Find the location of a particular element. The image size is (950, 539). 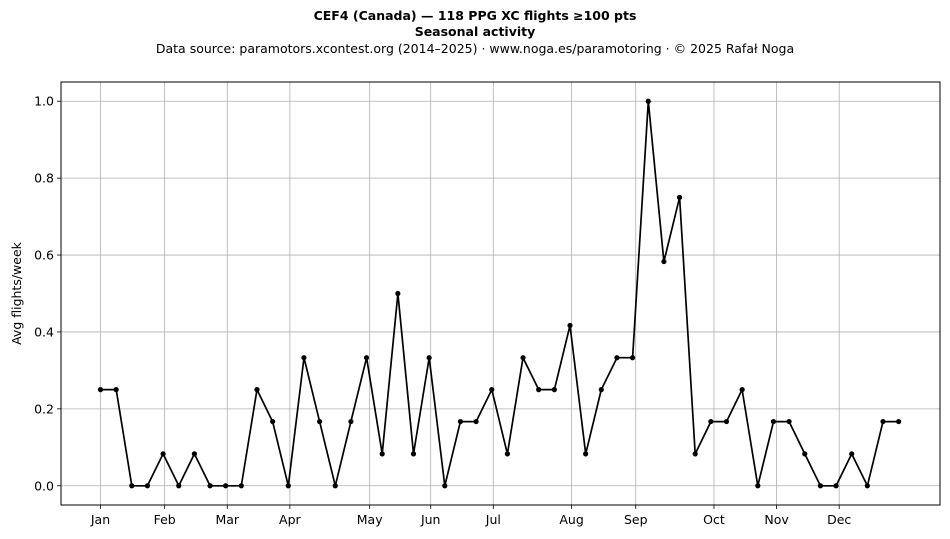

y-tick-label: 1.0 is located at coordinates (44, 101).